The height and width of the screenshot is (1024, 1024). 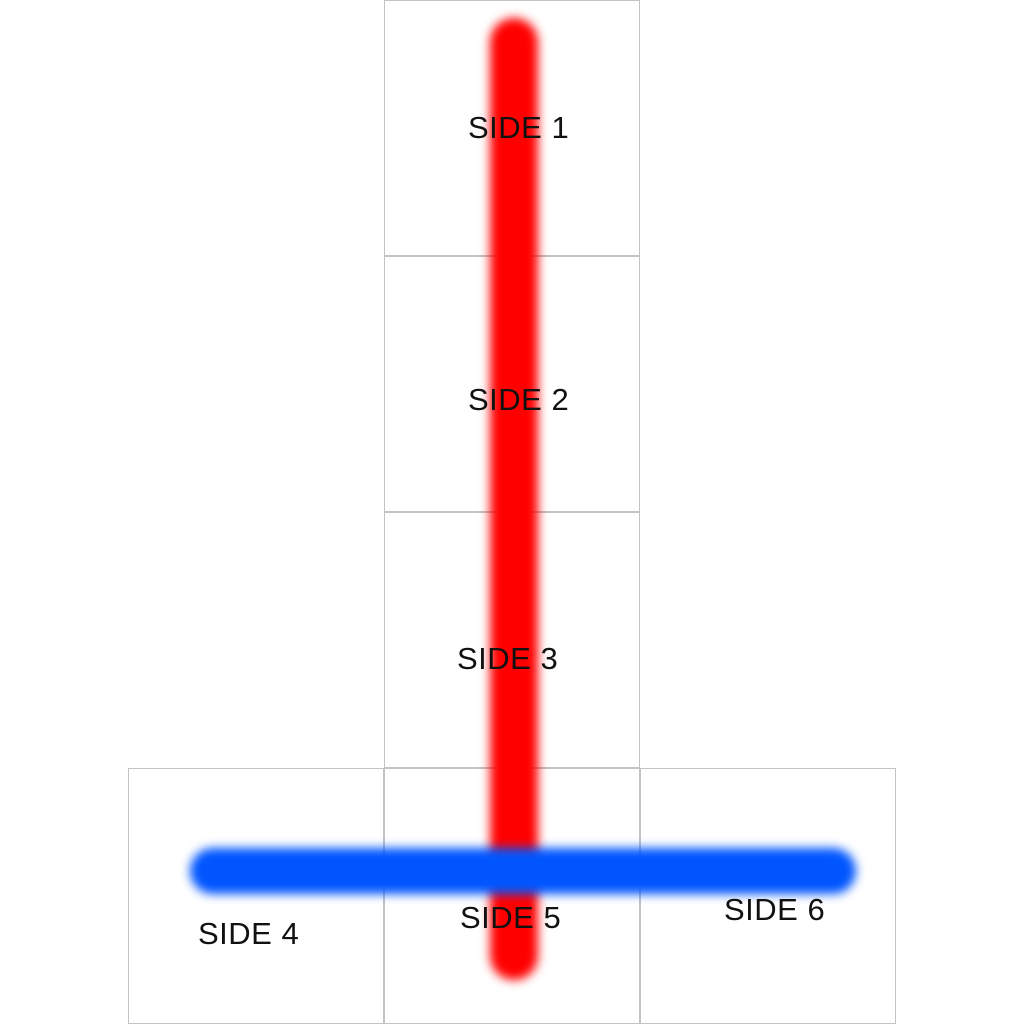 What do you see at coordinates (523, 871) in the screenshot?
I see `blue-horizontal-stripe` at bounding box center [523, 871].